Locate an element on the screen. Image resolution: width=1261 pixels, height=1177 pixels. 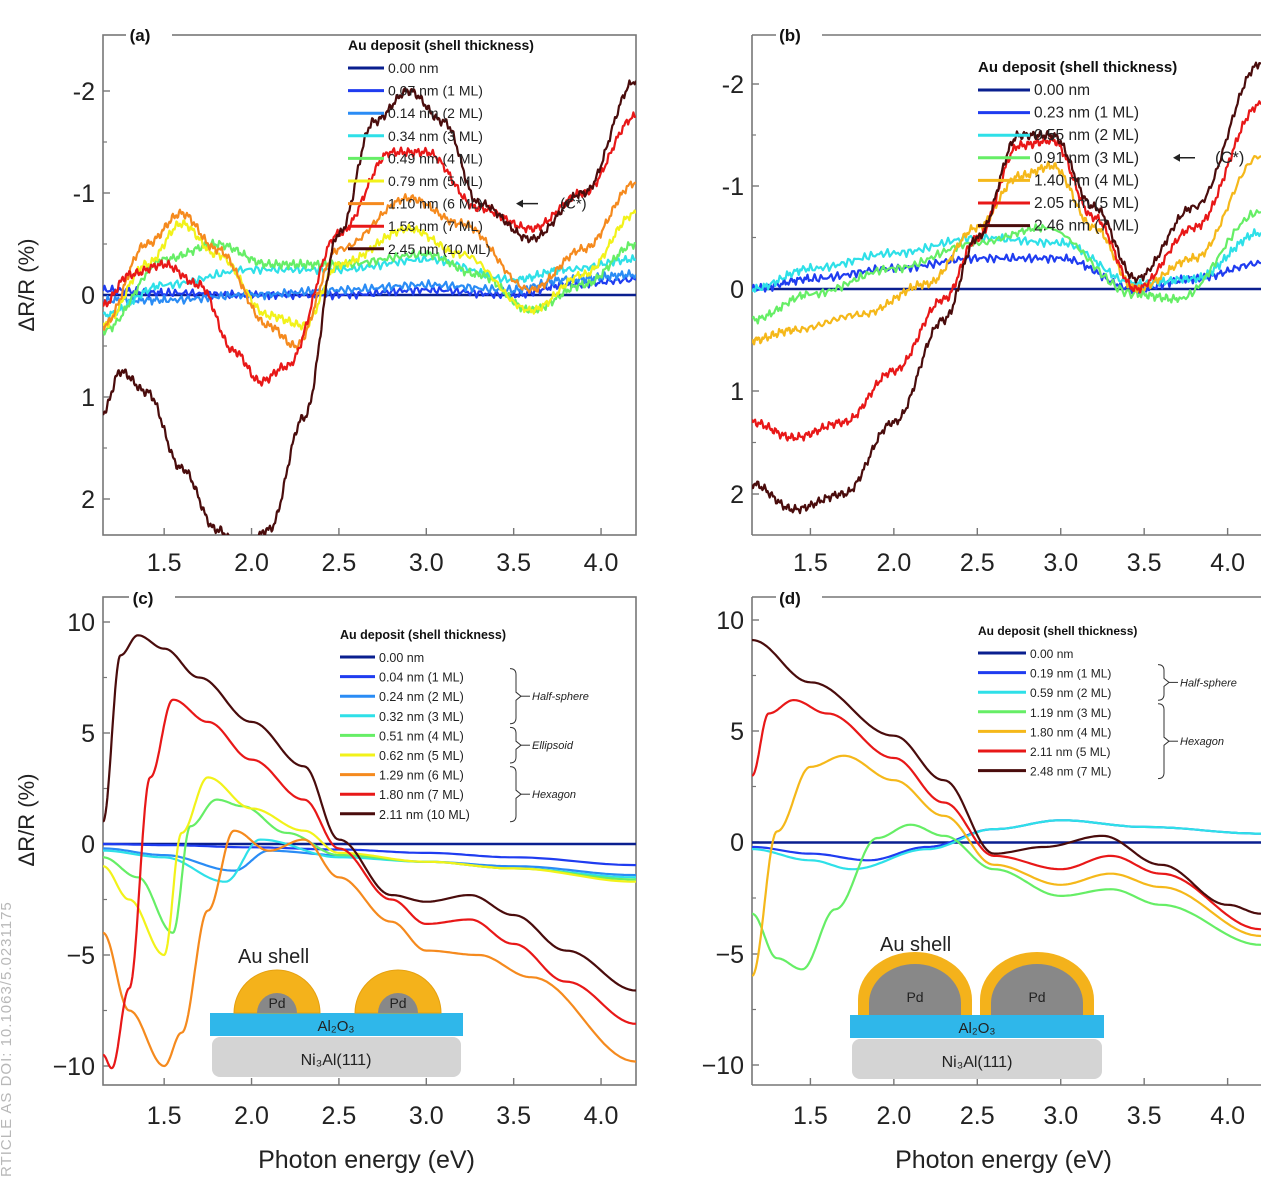
legend-label: 1.53 nm (7 ML) is located at coordinates (435, 226).